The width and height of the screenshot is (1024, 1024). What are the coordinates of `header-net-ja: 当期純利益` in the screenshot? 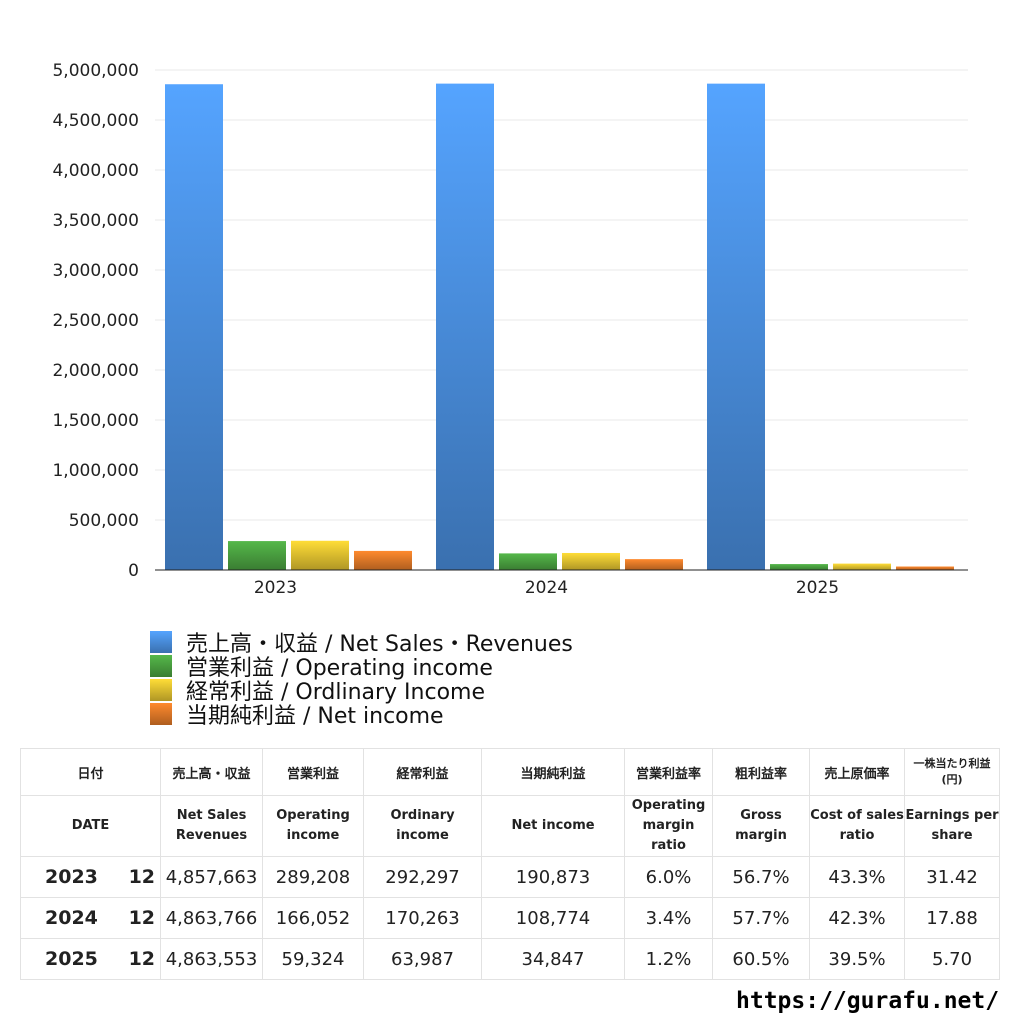 It's located at (553, 772).